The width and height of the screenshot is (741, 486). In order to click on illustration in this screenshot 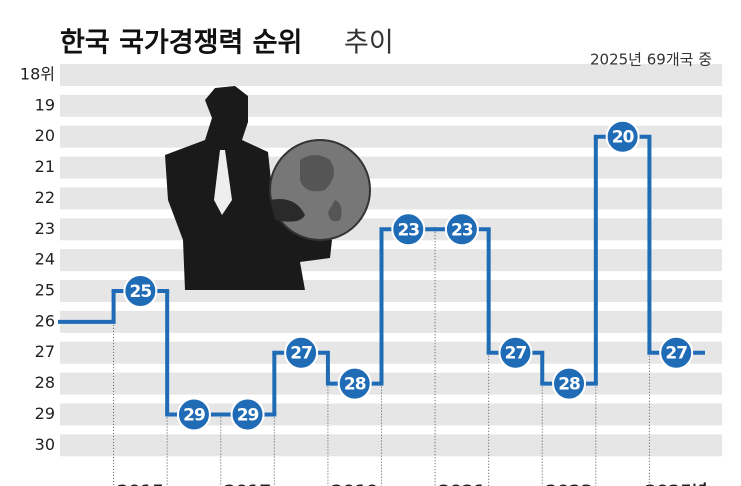, I will do `click(268, 188)`.